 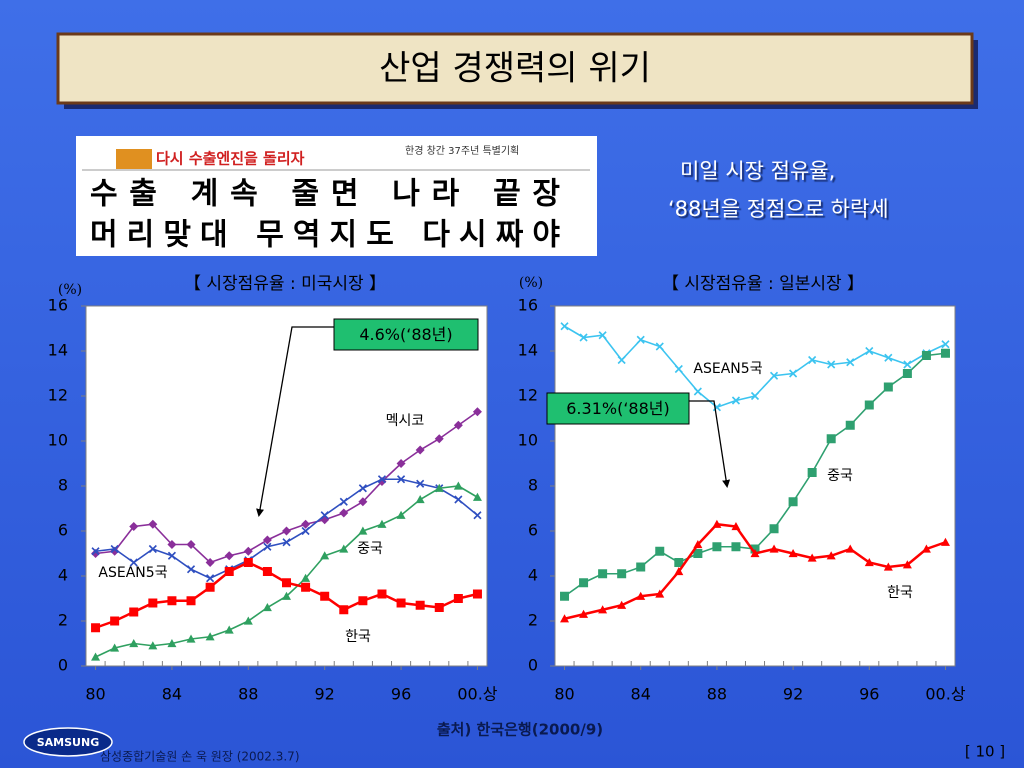 I want to click on x-tick-label: 88, so click(x=717, y=694).